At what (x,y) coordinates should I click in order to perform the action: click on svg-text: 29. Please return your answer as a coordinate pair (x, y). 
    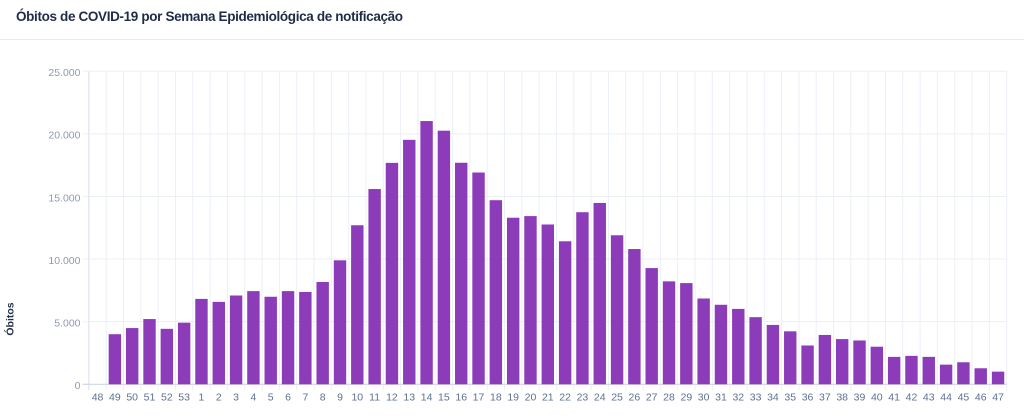
    Looking at the image, I should click on (686, 398).